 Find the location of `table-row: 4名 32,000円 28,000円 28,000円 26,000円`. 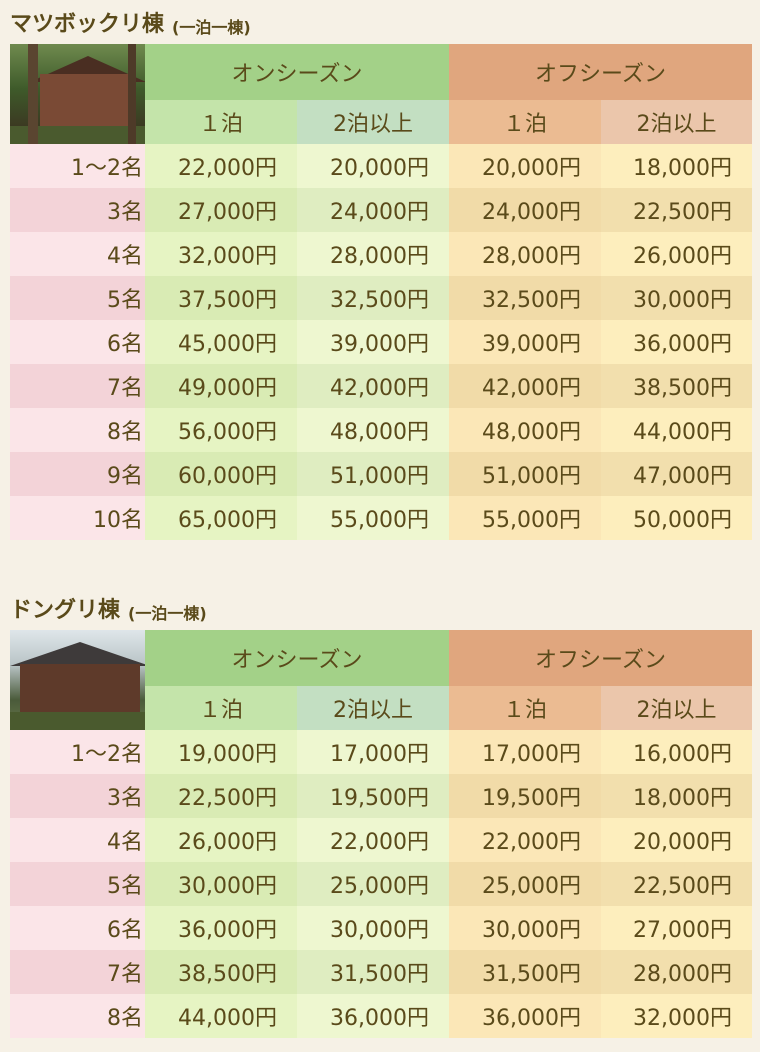

table-row: 4名 32,000円 28,000円 28,000円 26,000円 is located at coordinates (381, 254).